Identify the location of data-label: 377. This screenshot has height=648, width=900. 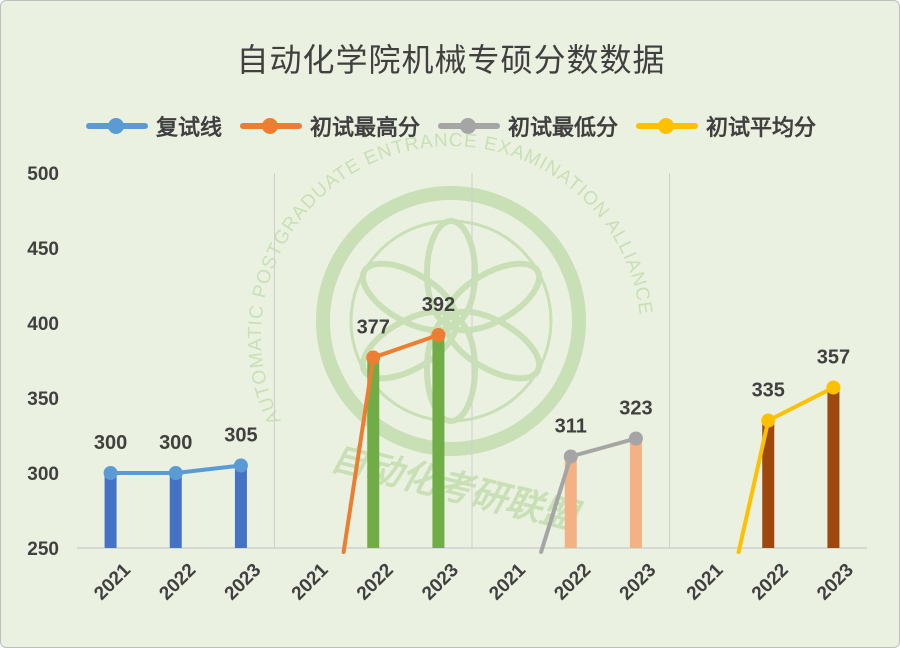
(373, 328).